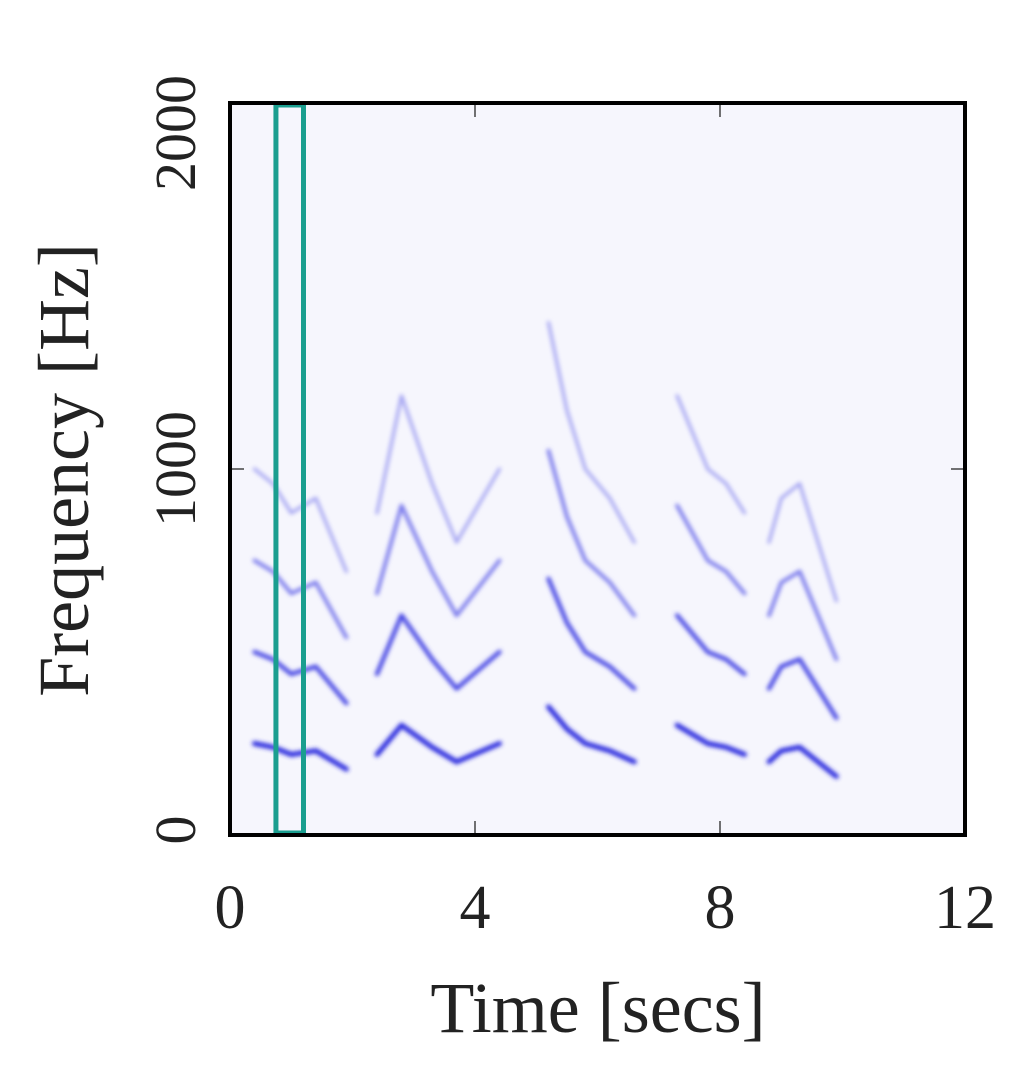  I want to click on y-axis-label: Frequency [Hz], so click(64, 470).